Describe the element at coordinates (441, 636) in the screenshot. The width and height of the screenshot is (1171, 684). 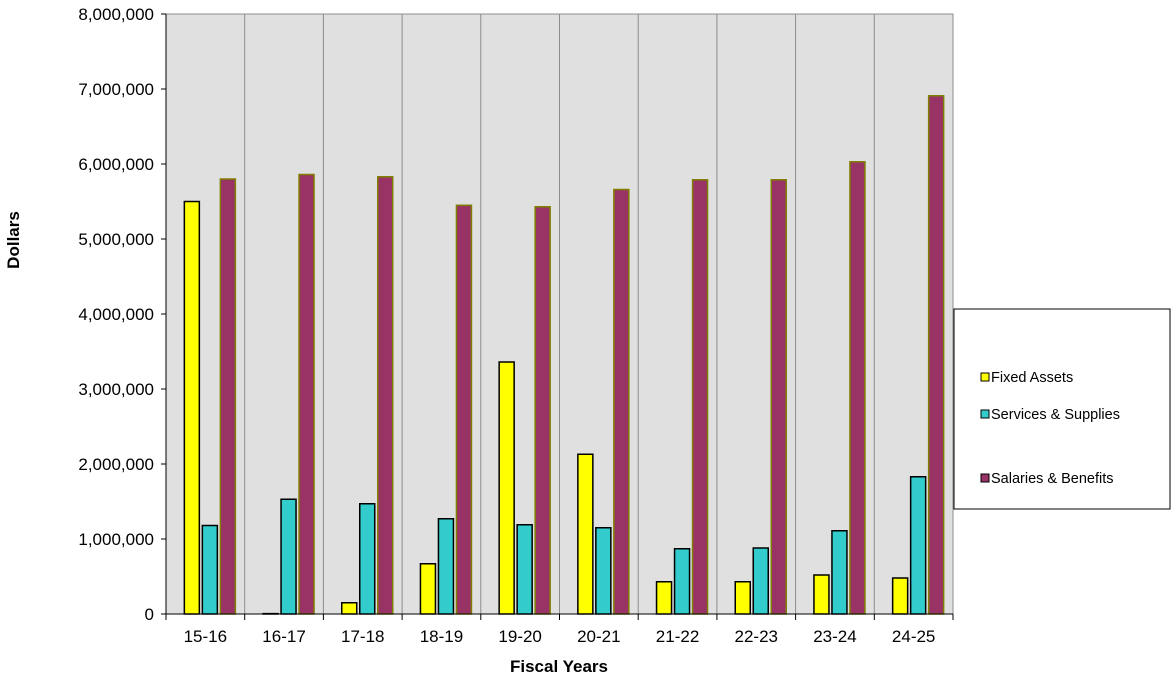
I see `x-tick-label: 18-19` at that location.